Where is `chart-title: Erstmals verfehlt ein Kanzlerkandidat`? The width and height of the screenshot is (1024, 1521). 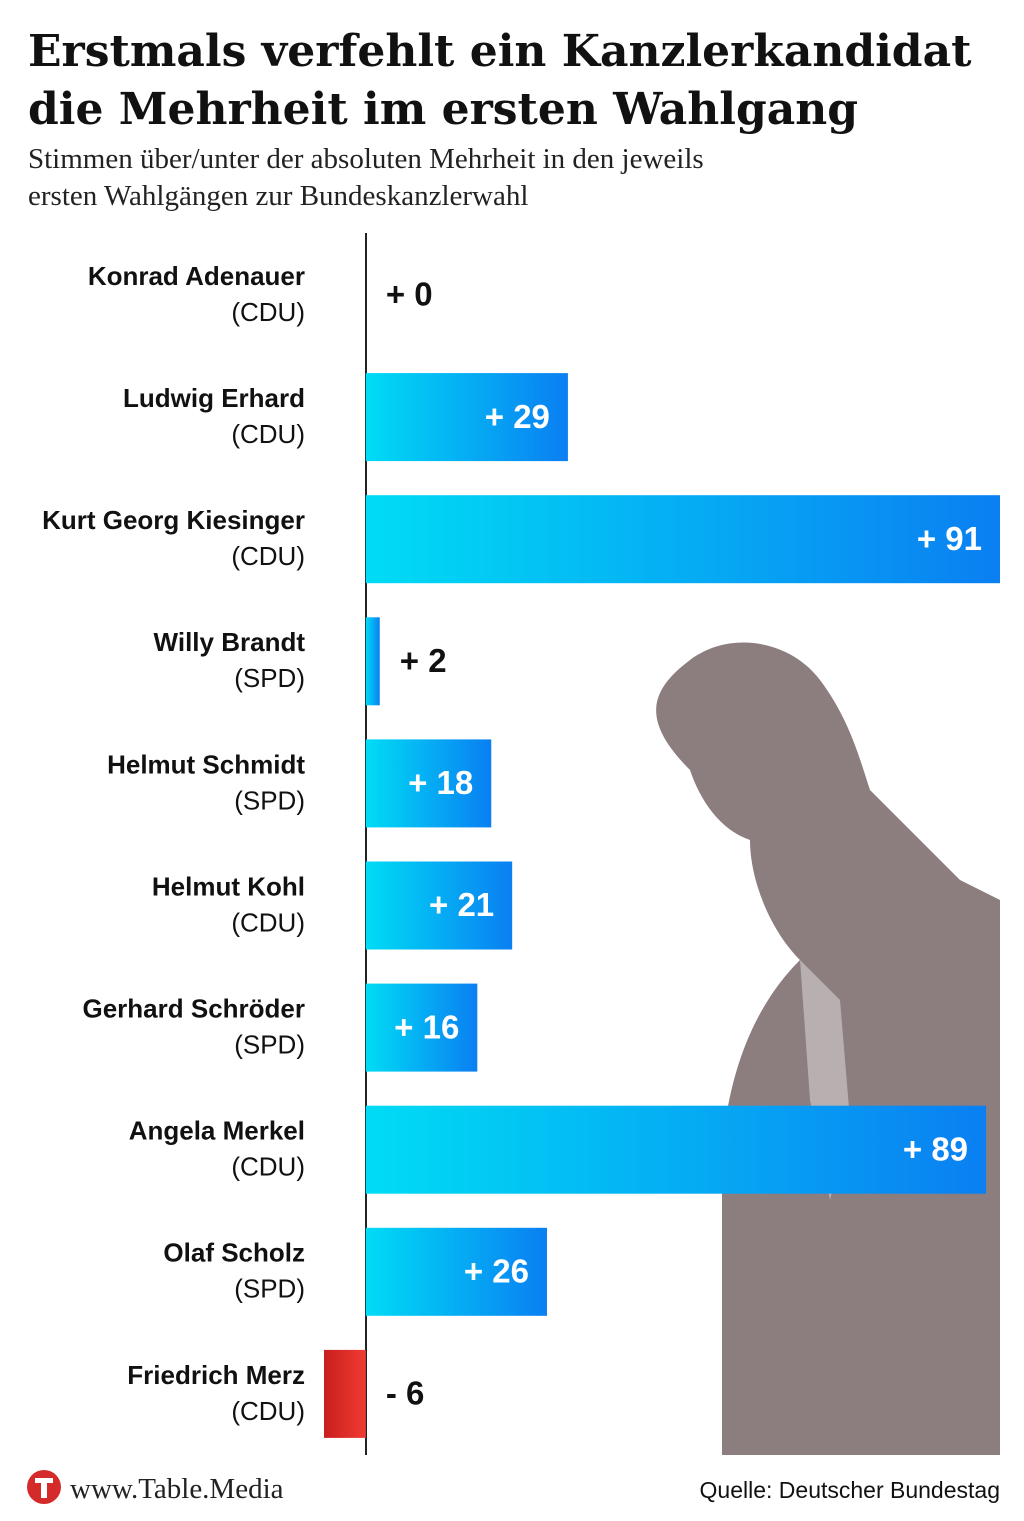
chart-title: Erstmals verfehlt ein Kanzlerkandidat is located at coordinates (500, 51).